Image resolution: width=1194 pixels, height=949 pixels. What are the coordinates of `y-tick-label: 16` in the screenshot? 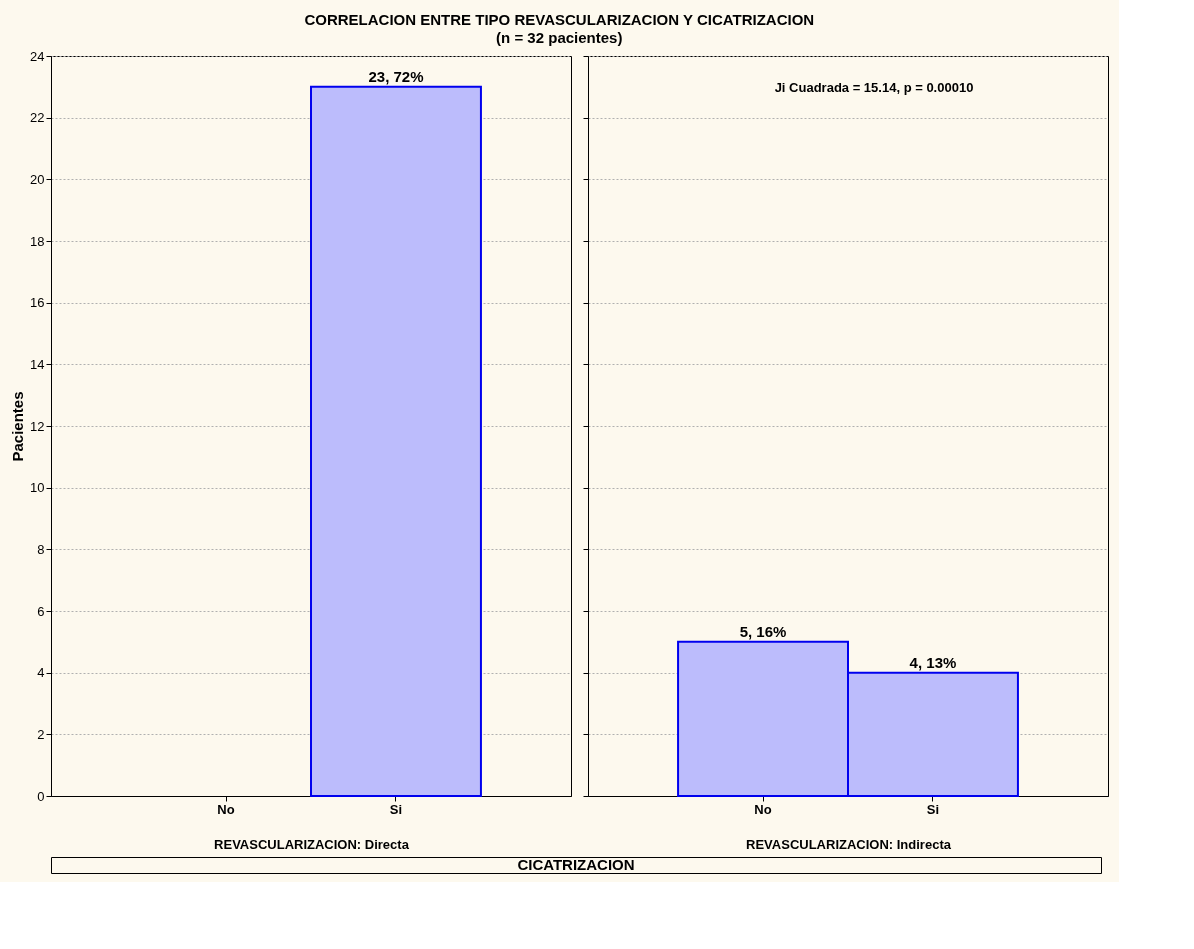 It's located at (37, 303).